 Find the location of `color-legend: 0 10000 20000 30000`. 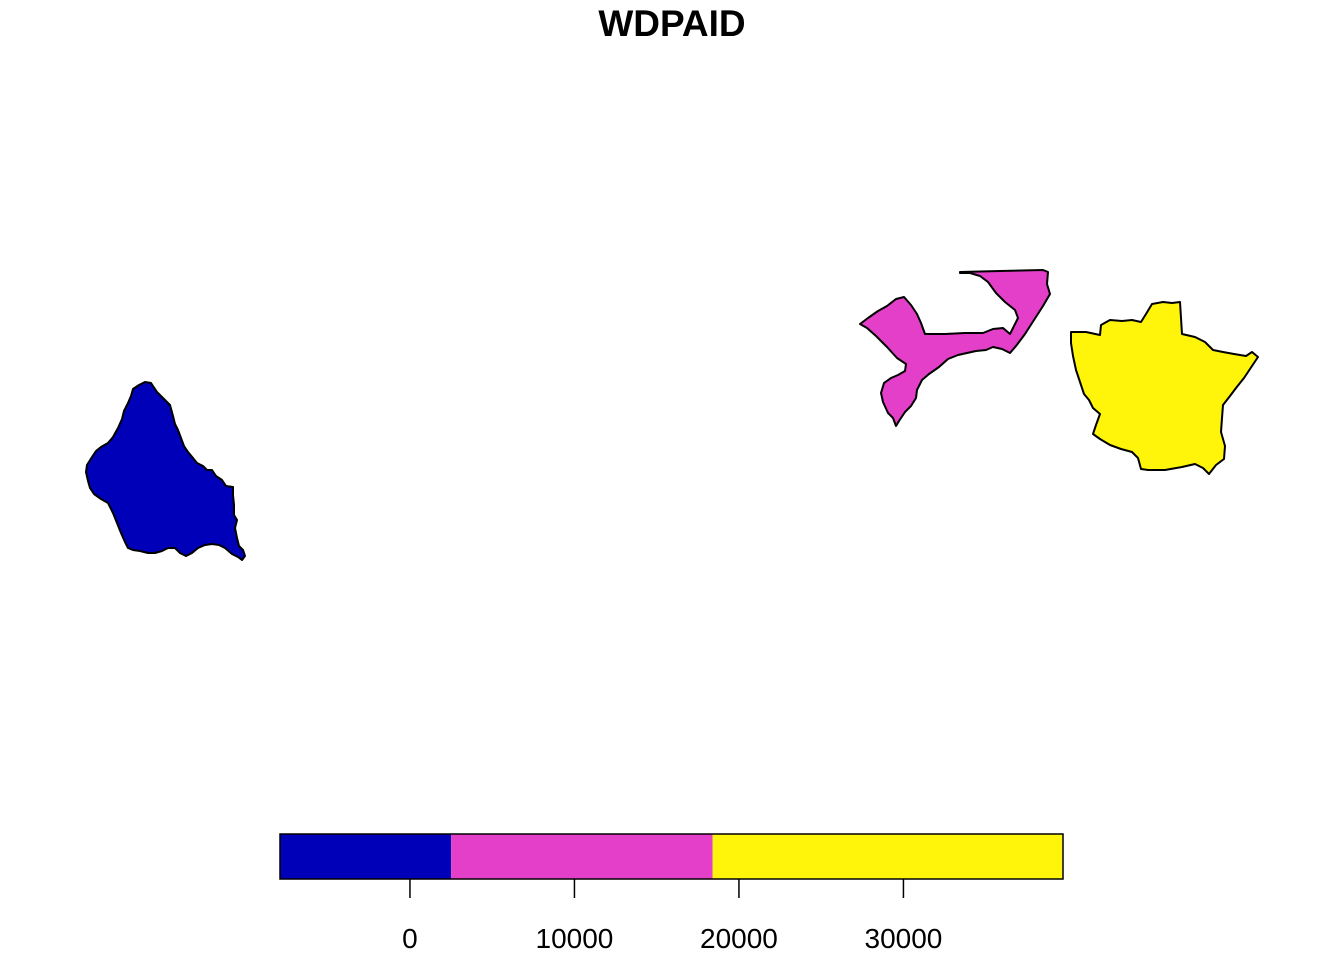

color-legend: 0 10000 20000 30000 is located at coordinates (671, 894).